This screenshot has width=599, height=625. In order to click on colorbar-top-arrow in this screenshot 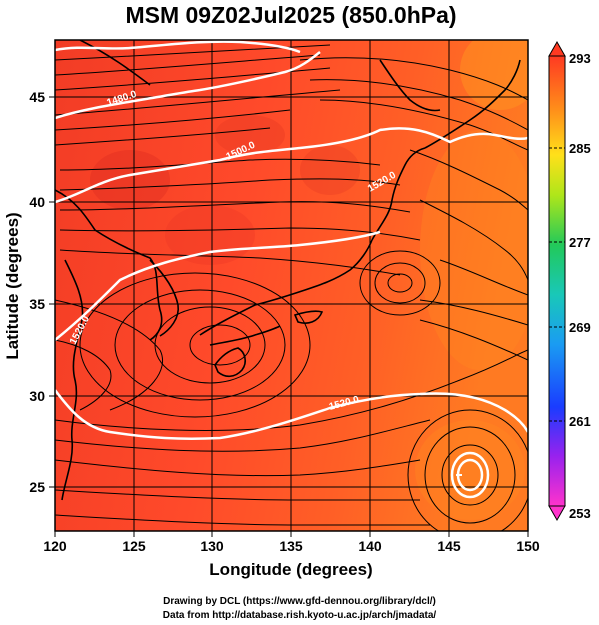, I will do `click(557, 48)`.